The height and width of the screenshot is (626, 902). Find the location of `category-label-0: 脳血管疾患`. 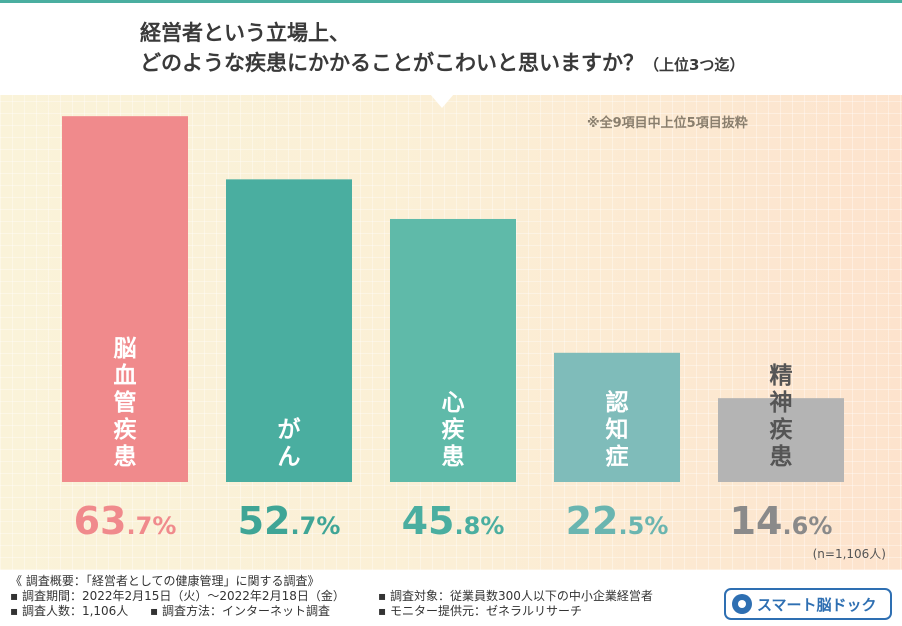

category-label-0: 脳血管疾患 is located at coordinates (125, 403).